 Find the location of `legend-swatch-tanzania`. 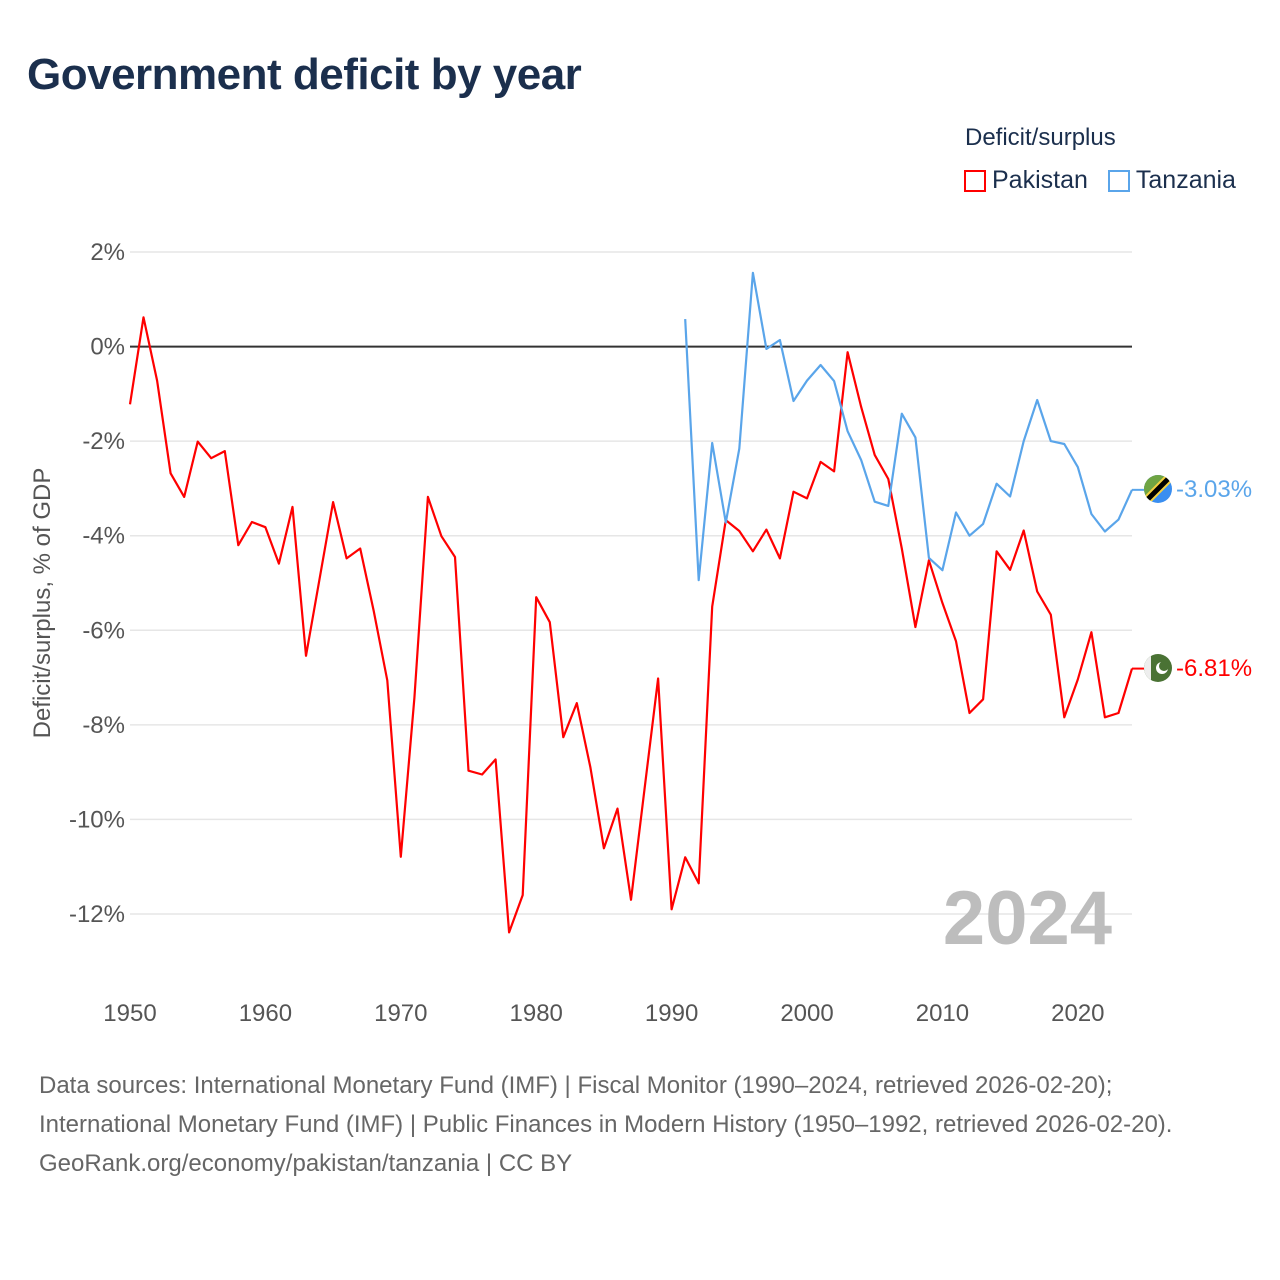

legend-swatch-tanzania is located at coordinates (1118, 180).